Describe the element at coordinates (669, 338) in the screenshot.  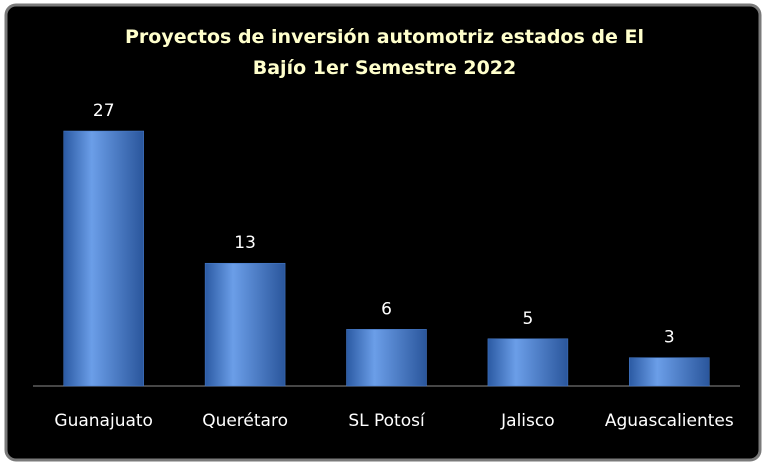
I see `value-label: 3` at that location.